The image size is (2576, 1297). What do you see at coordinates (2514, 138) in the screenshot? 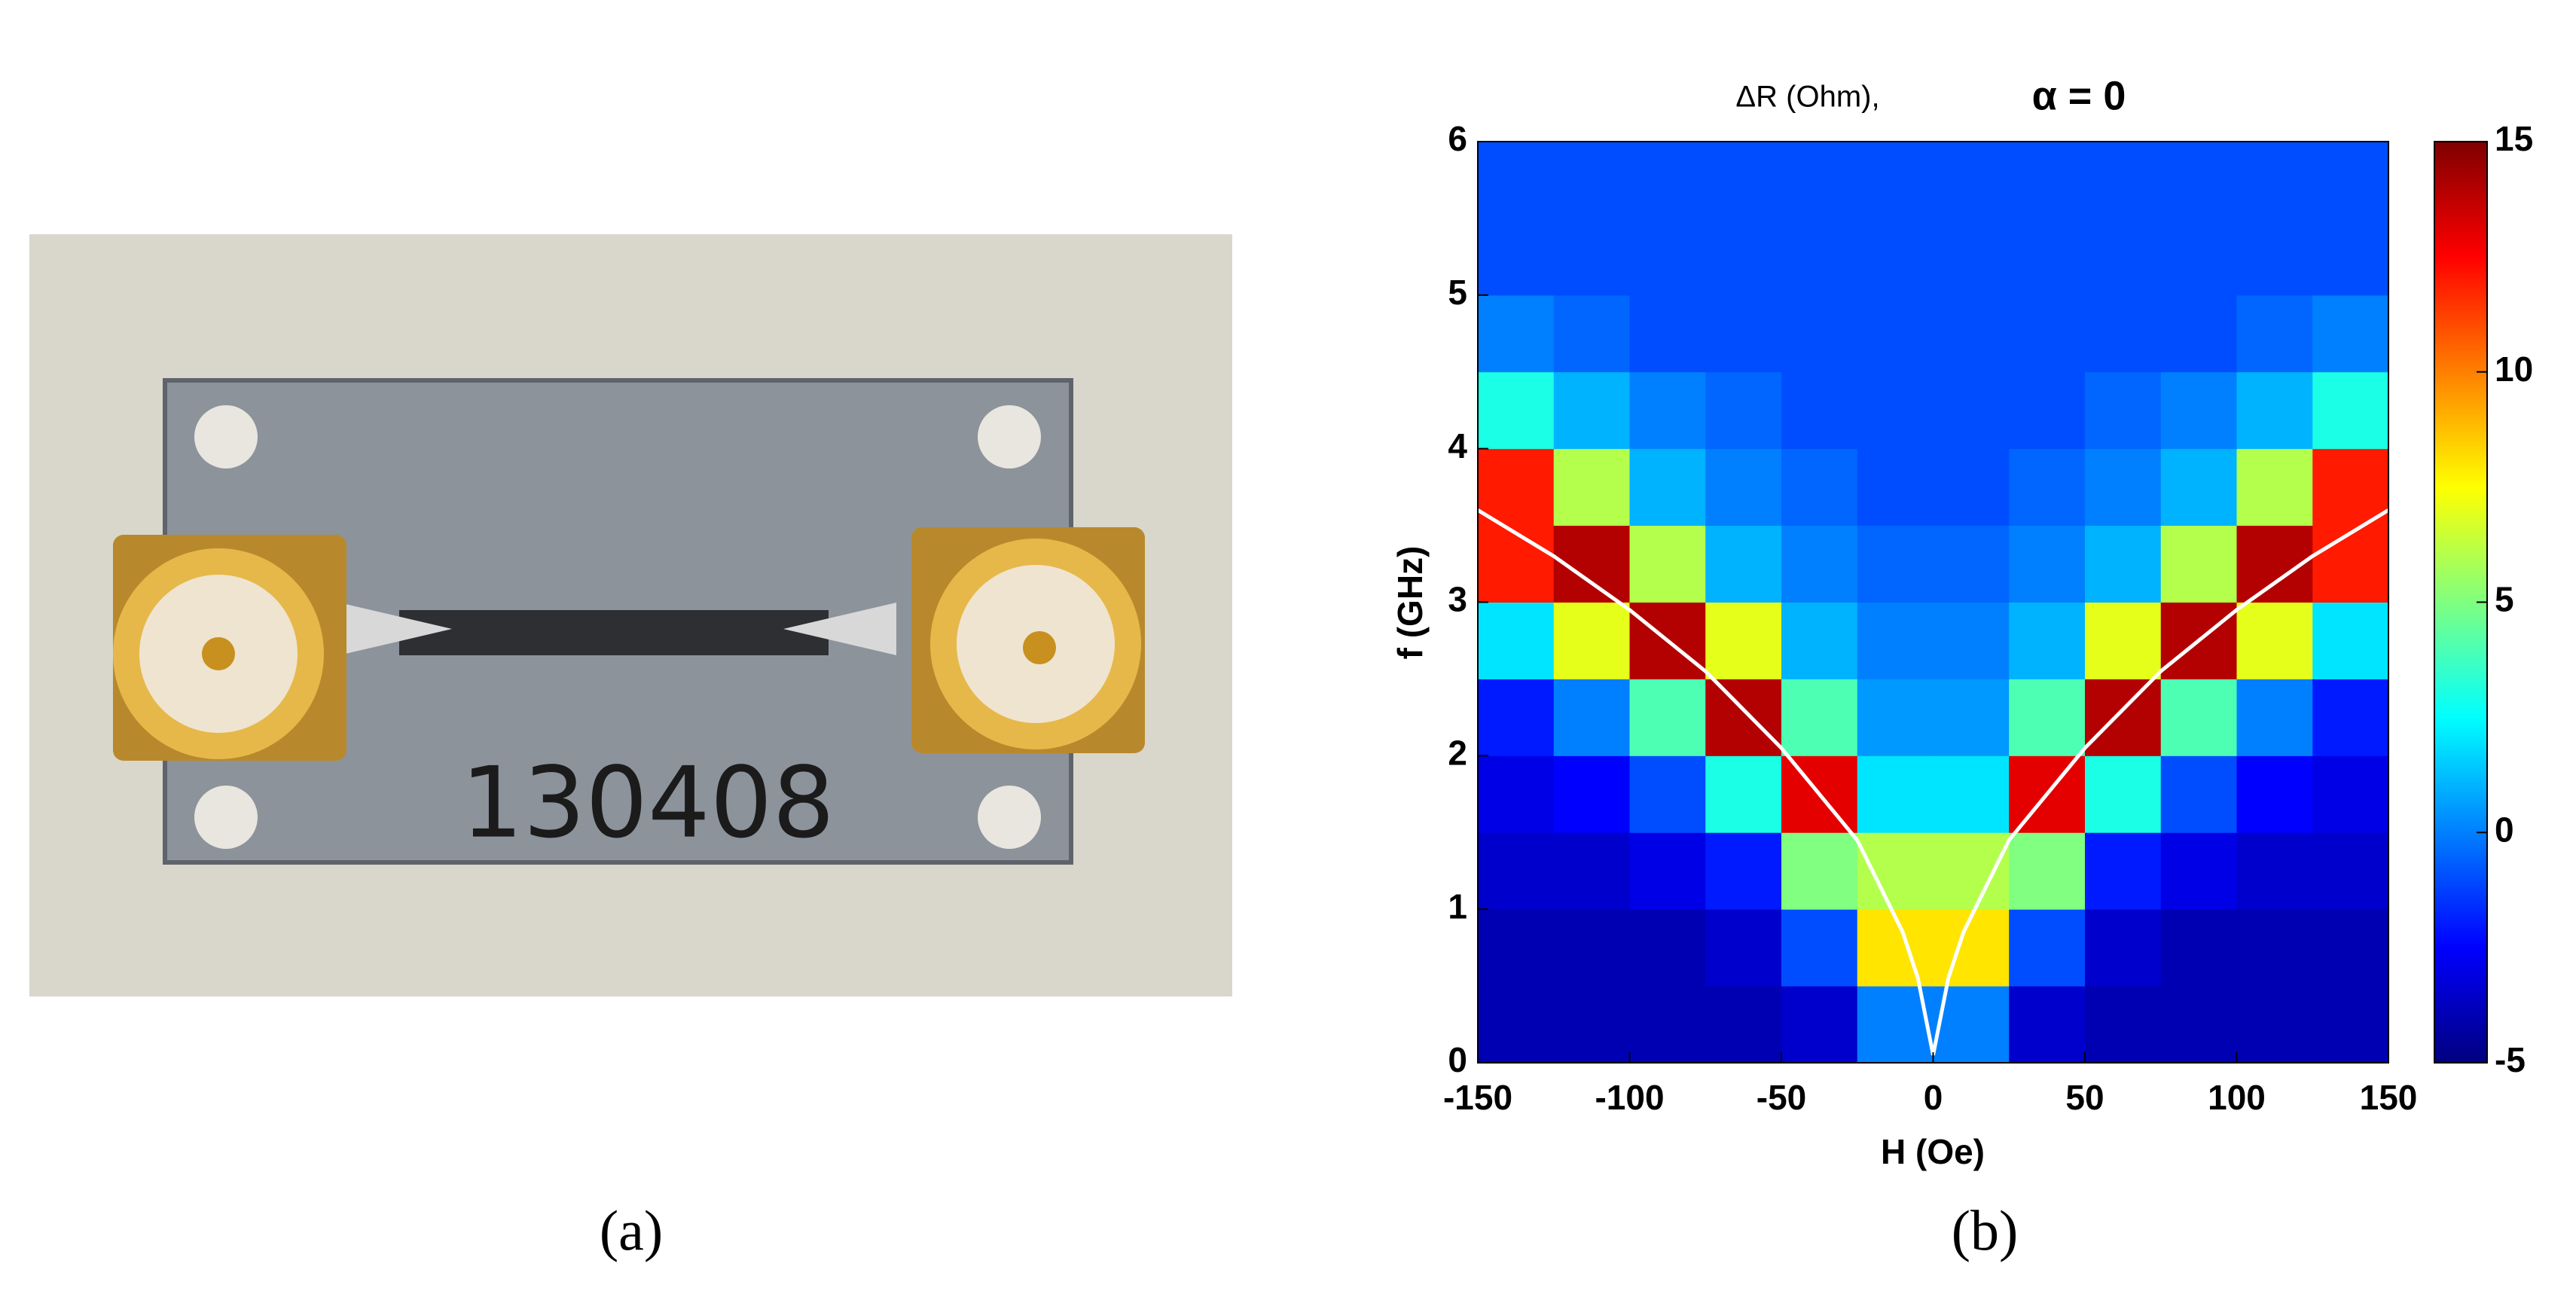
I see `colorbar-tick-label: 15` at bounding box center [2514, 138].